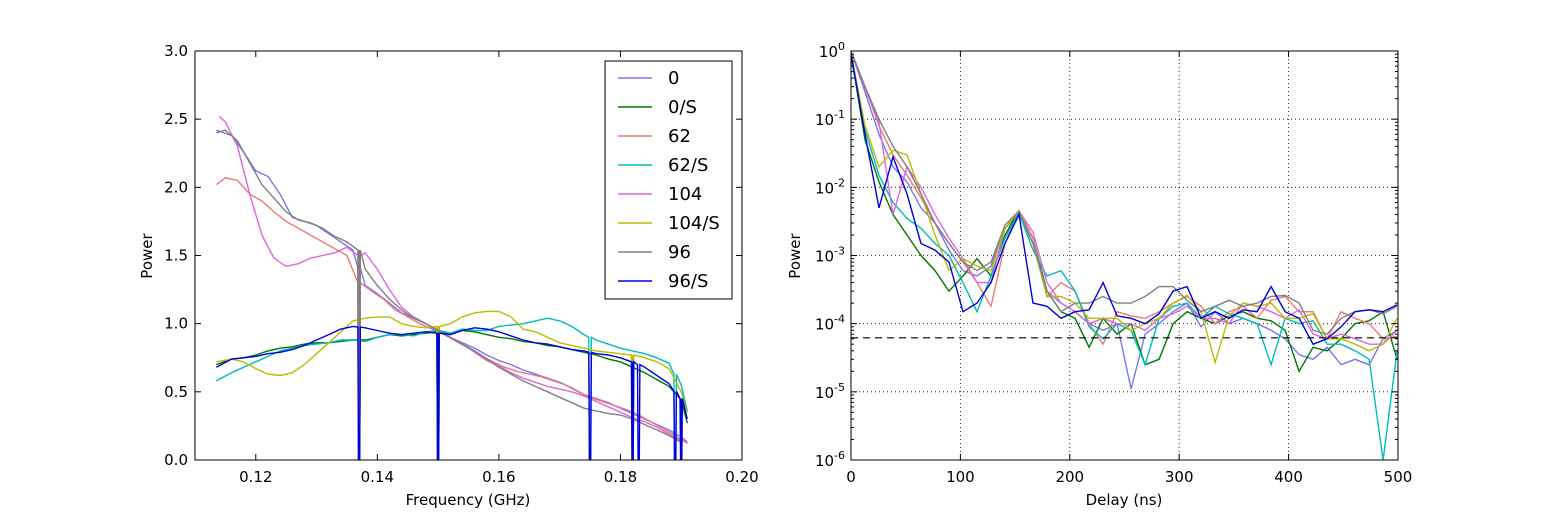 The height and width of the screenshot is (512, 1553). What do you see at coordinates (663, 281) in the screenshot?
I see `legend-entry-96-ss: 96/S` at bounding box center [663, 281].